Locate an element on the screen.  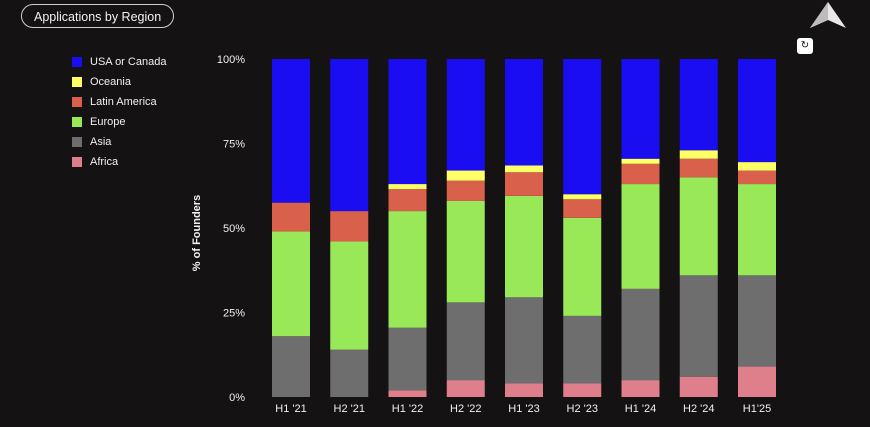
refresh-glyph: ↻ is located at coordinates (805, 45).